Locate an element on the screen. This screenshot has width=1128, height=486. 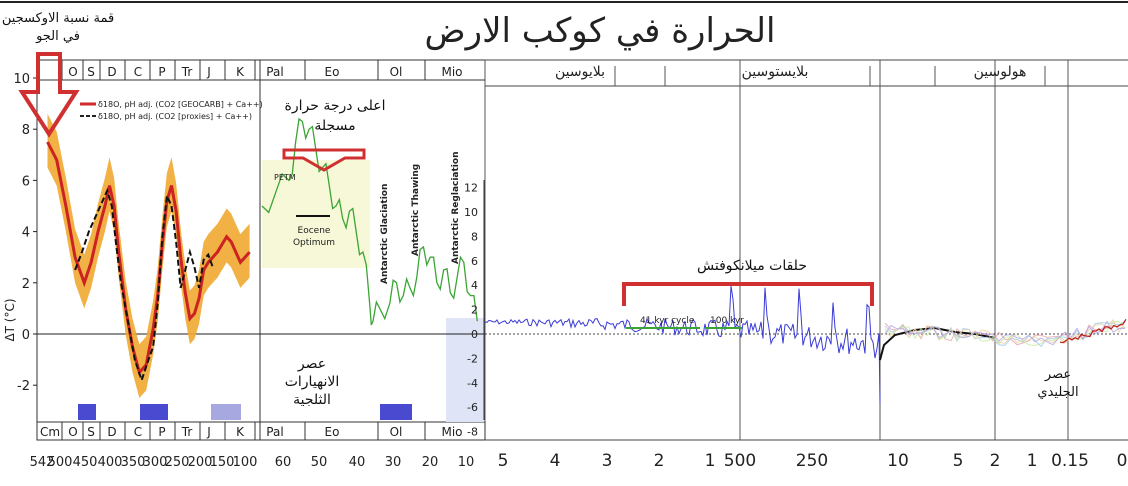
xtick-p2: 20 is located at coordinates (430, 462).